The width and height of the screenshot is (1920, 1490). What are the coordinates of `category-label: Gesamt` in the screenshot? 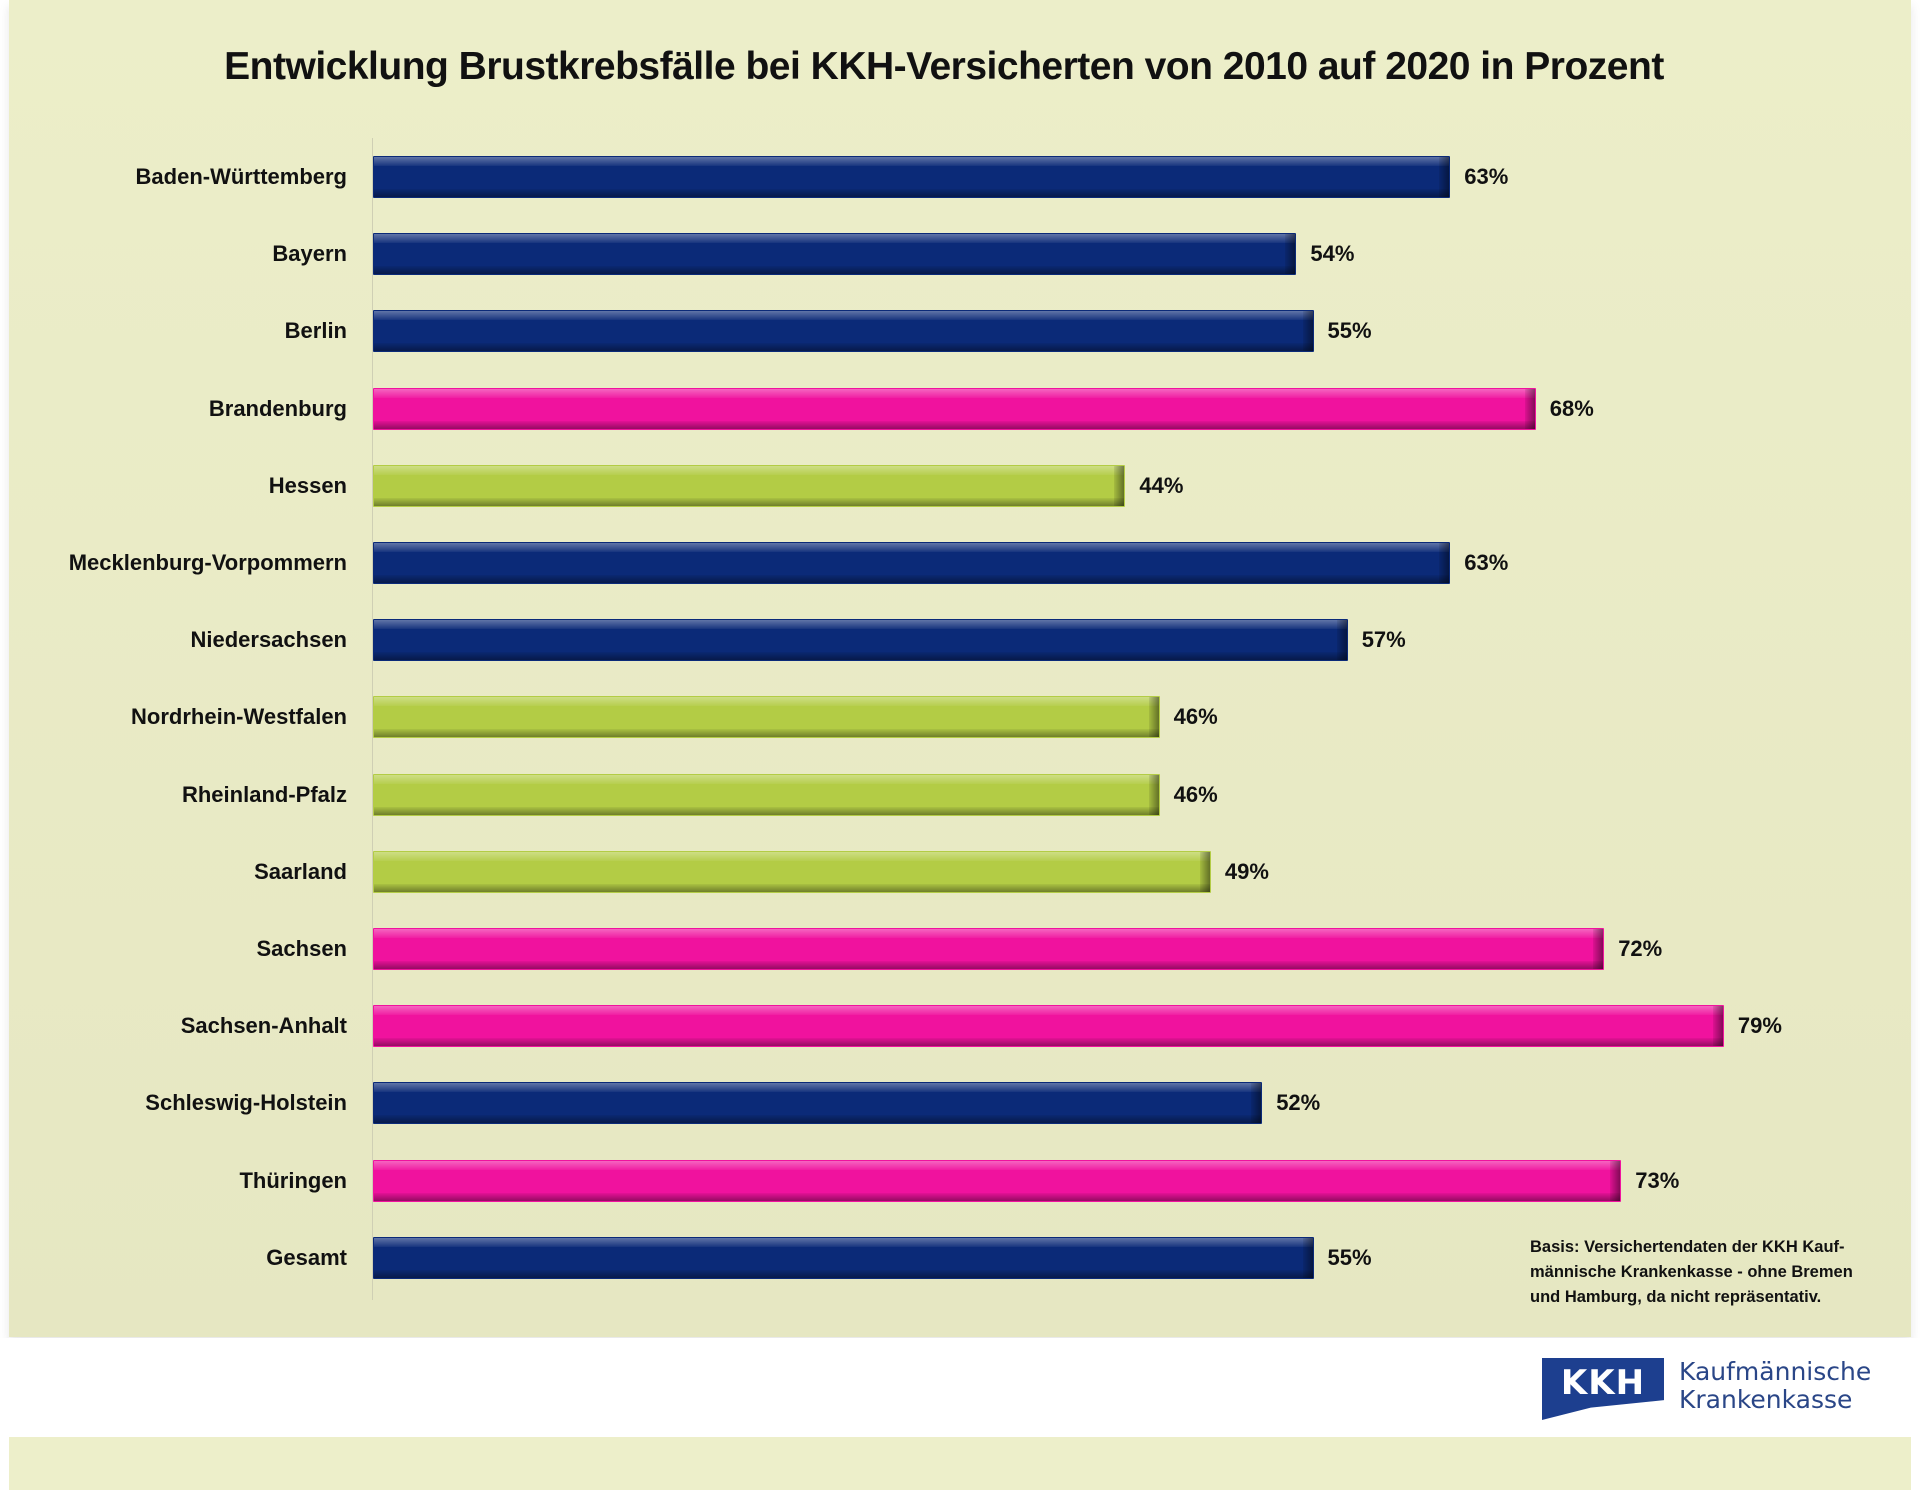 It's located at (306, 1257).